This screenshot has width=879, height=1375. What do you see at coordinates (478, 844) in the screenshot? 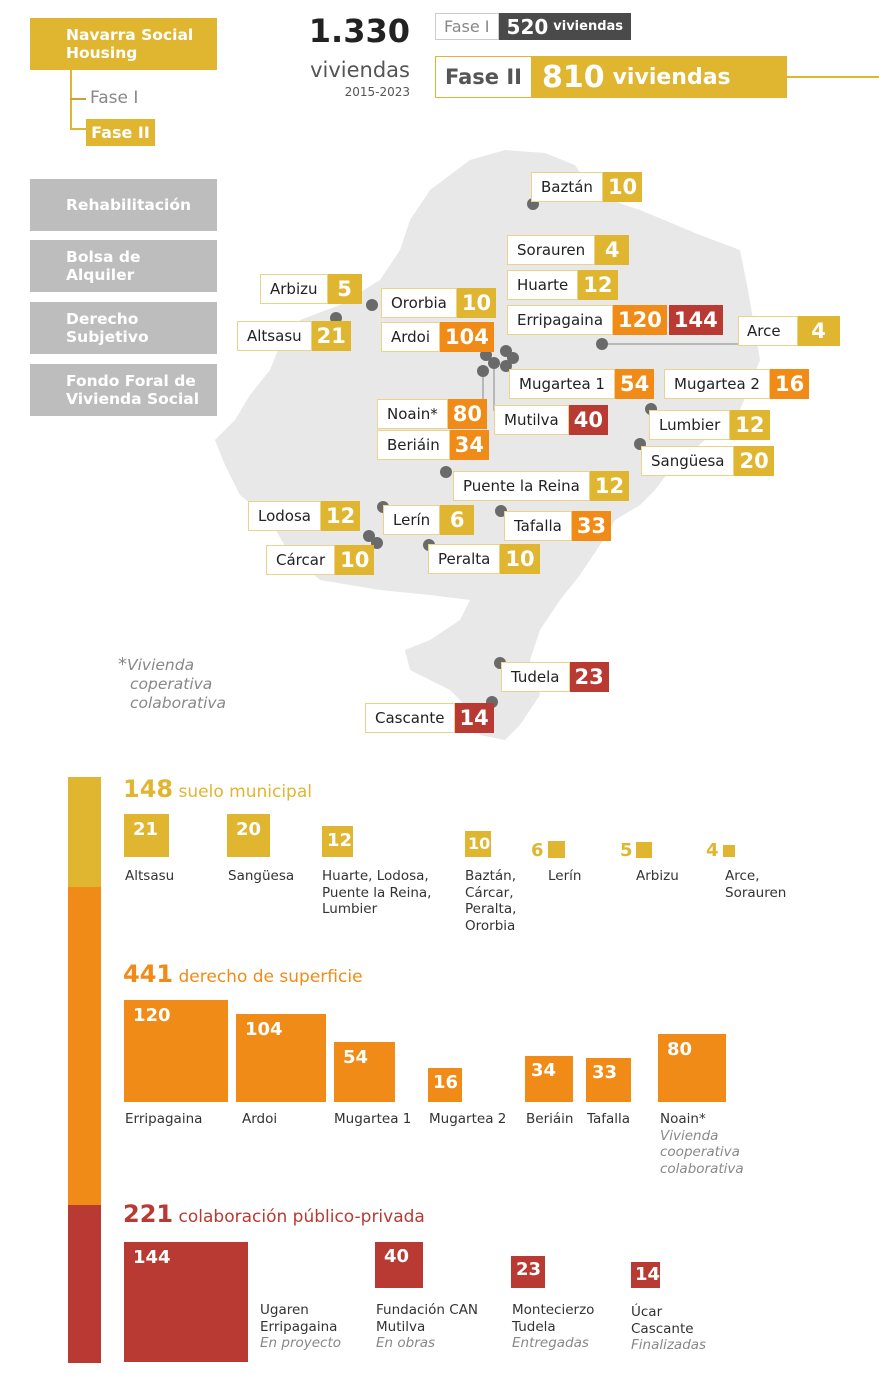
I see `municipal-square: 10` at bounding box center [478, 844].